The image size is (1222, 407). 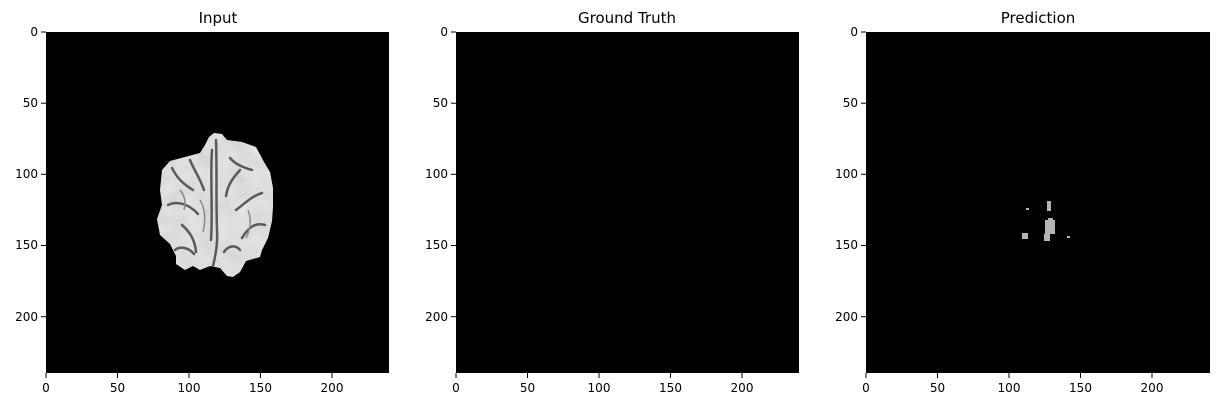 I want to click on panel-title-prediction: Prediction, so click(x=1038, y=18).